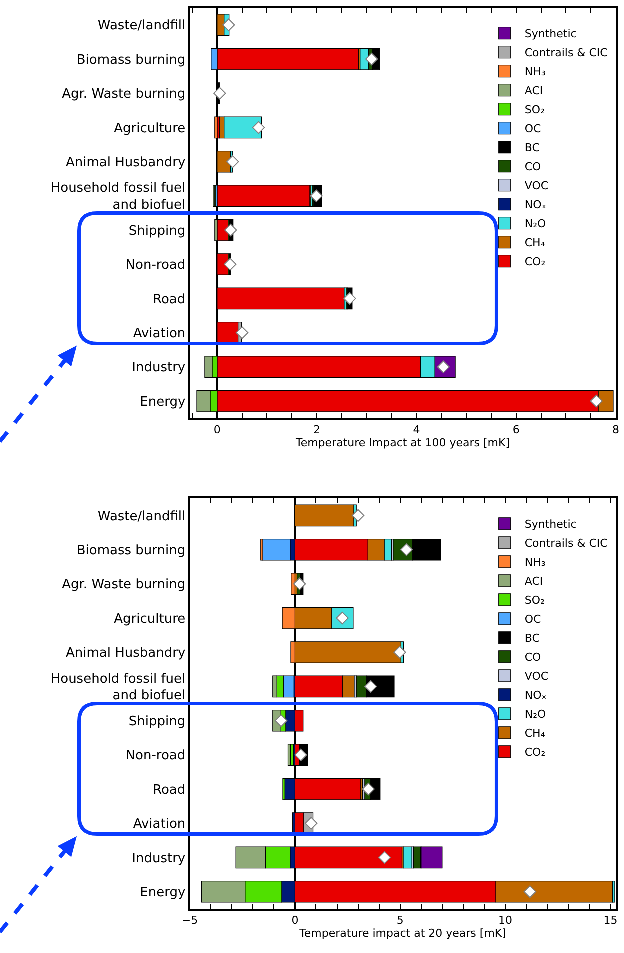  I want to click on x-tick-label: 2, so click(317, 429).